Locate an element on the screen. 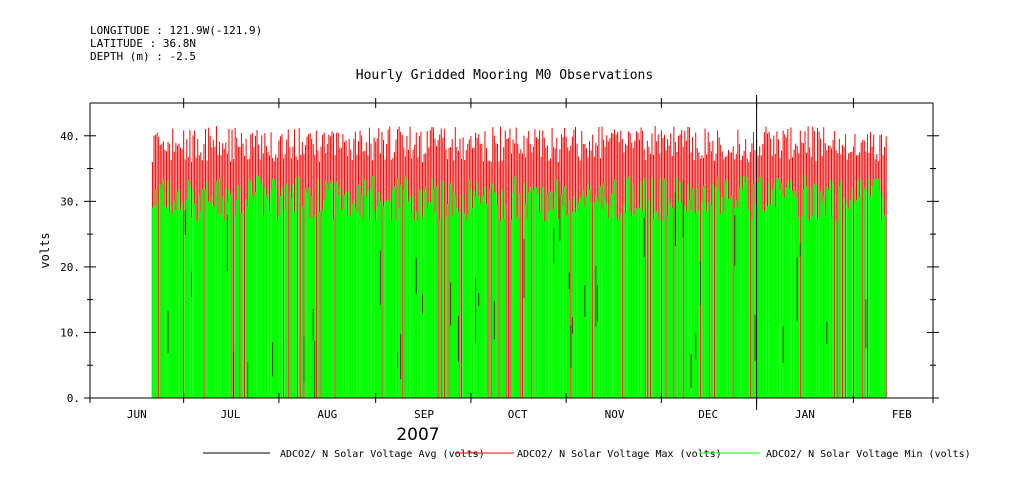 This screenshot has height=504, width=1009. y-tick-label: 40. is located at coordinates (70, 136).